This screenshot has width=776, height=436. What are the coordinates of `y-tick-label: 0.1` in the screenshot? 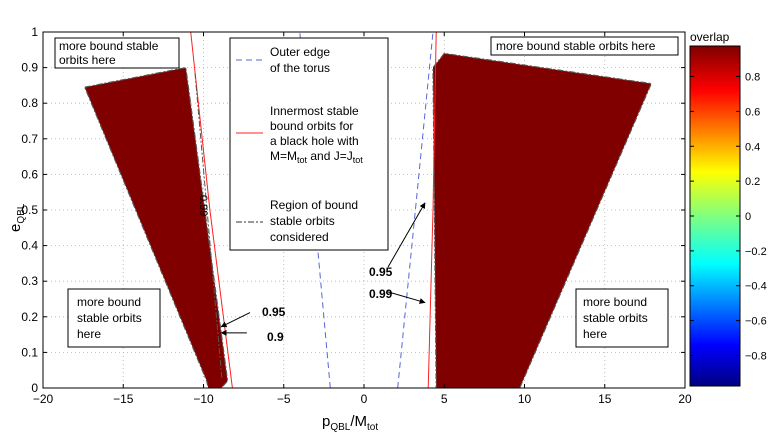 It's located at (29, 352).